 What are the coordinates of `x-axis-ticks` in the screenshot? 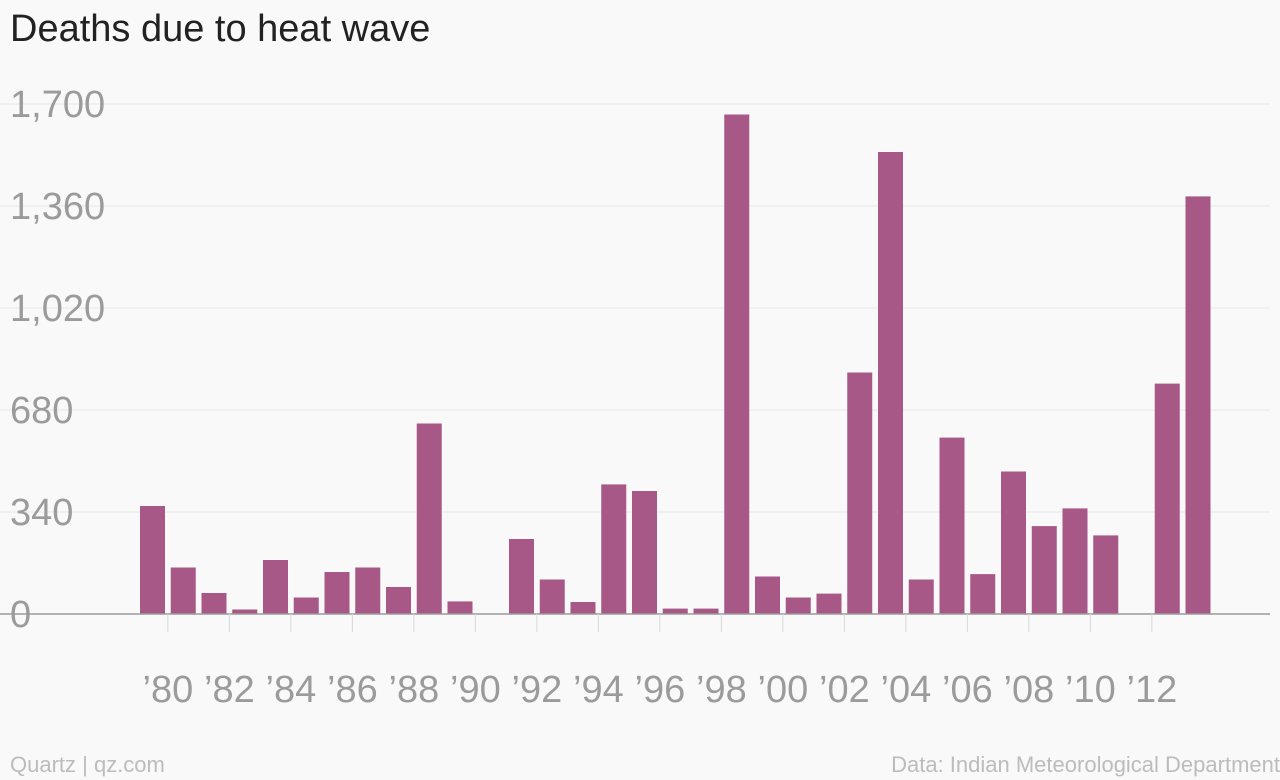 It's located at (660, 623).